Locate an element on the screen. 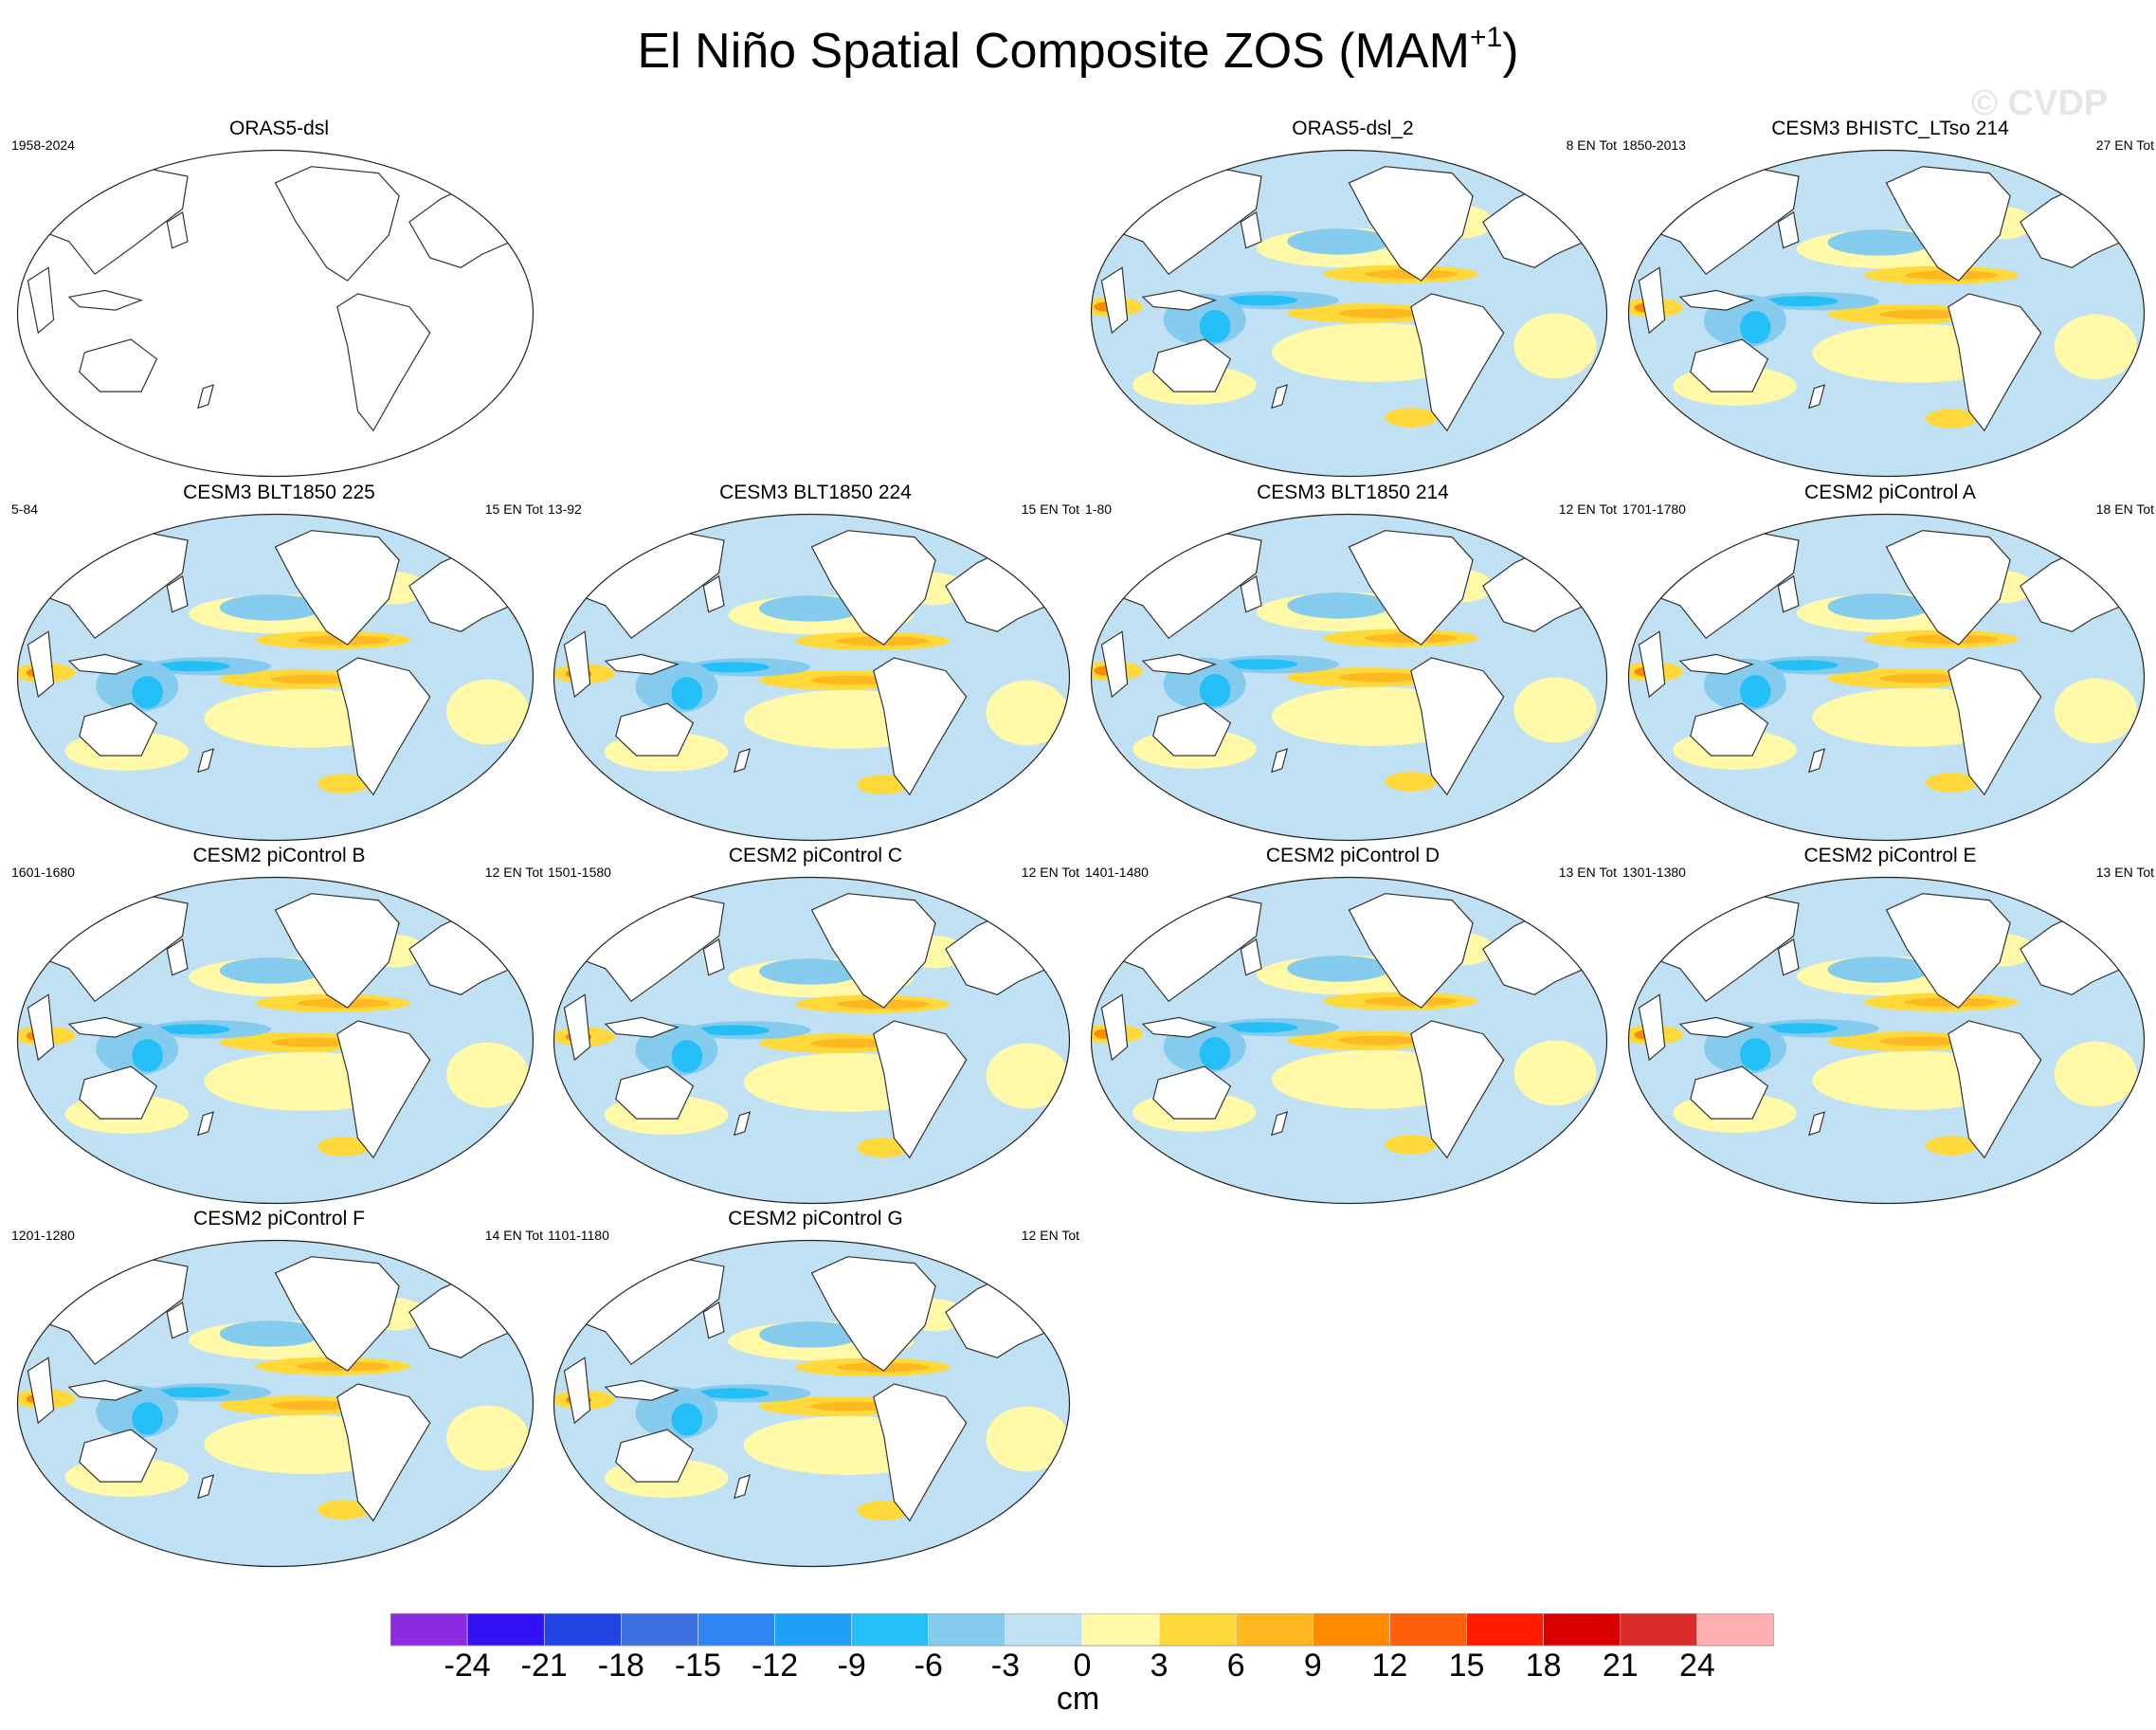  colorbar-tick-label: -15 is located at coordinates (698, 1664).